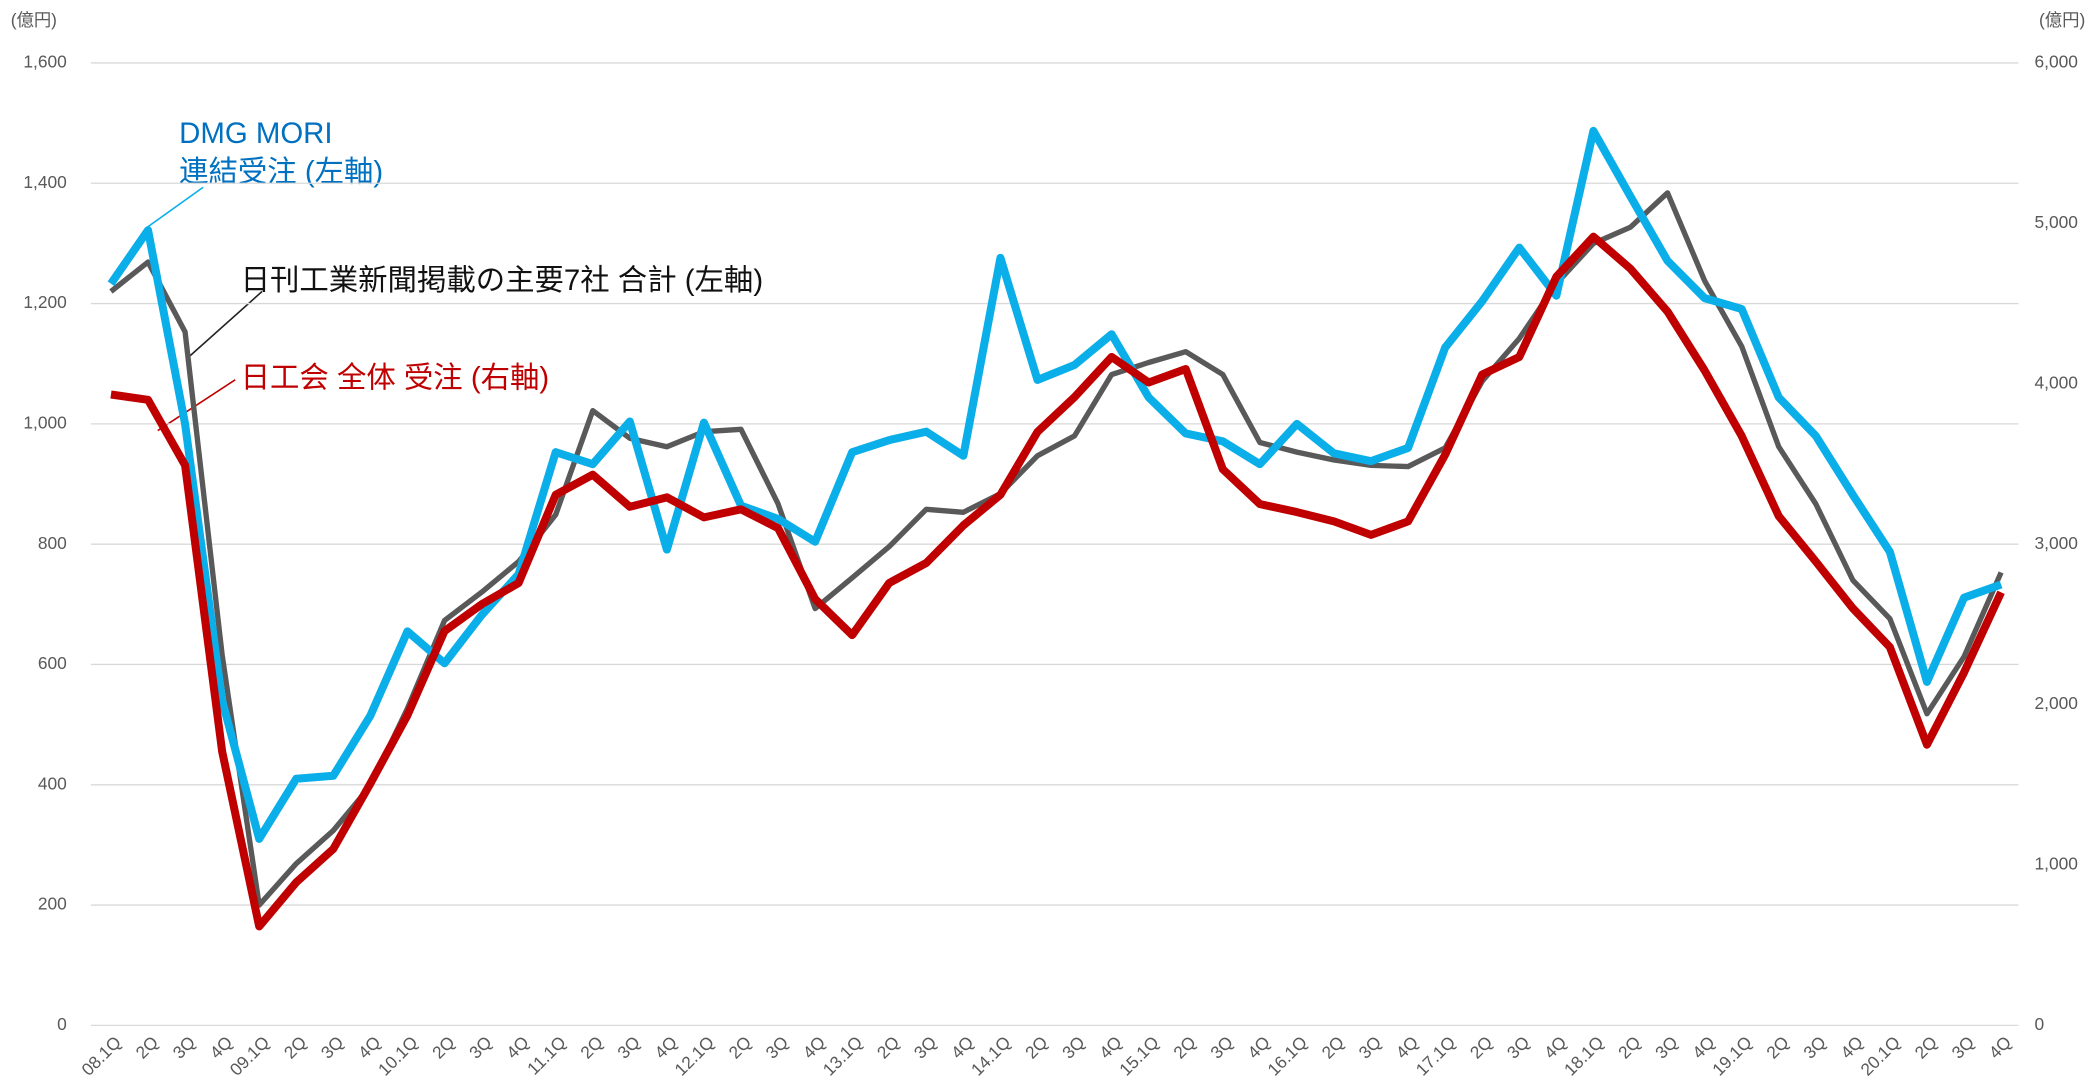 This screenshot has height=1091, width=2096. What do you see at coordinates (546, 1055) in the screenshot?
I see `x-tick-label: 11.1Q` at bounding box center [546, 1055].